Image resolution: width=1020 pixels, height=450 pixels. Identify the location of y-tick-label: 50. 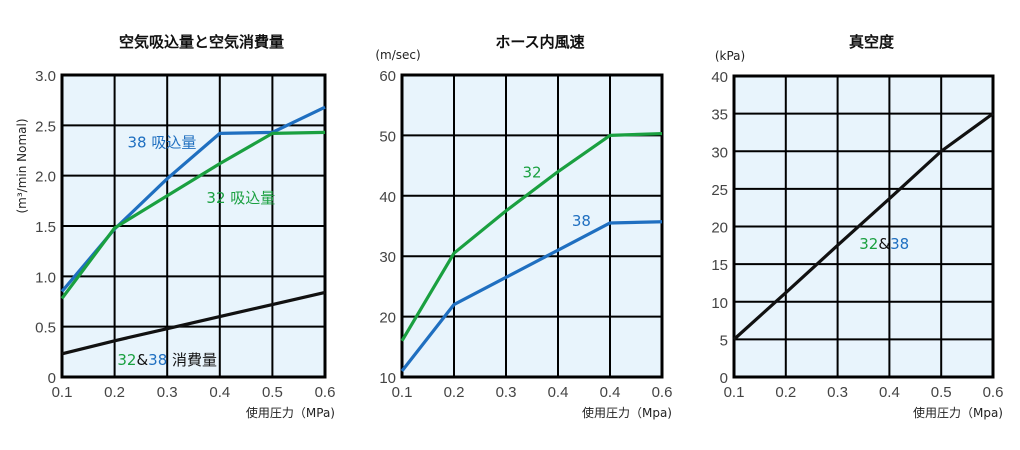
(387, 136).